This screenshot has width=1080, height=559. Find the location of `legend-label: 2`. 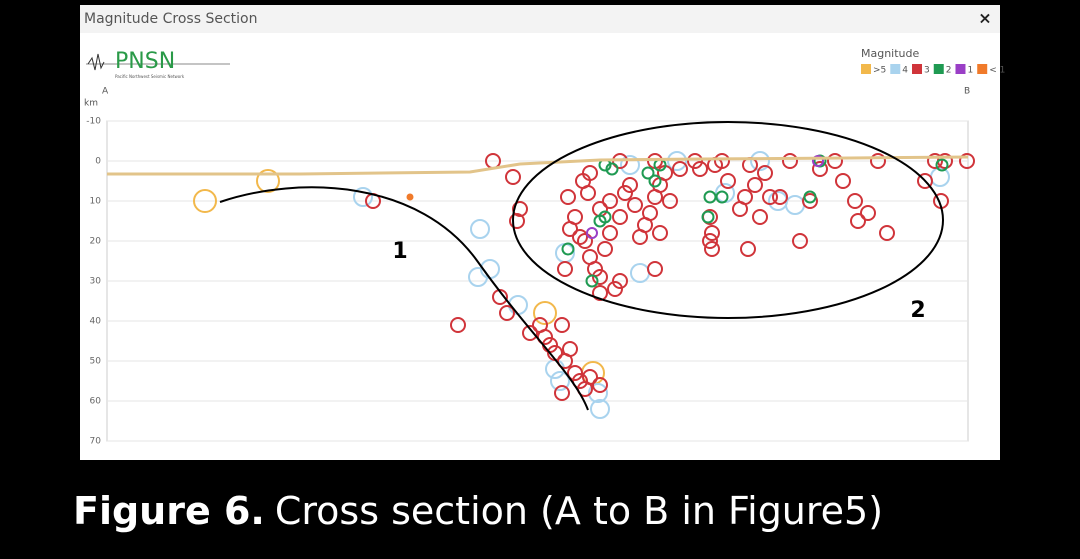

legend-label: 2 is located at coordinates (949, 71).